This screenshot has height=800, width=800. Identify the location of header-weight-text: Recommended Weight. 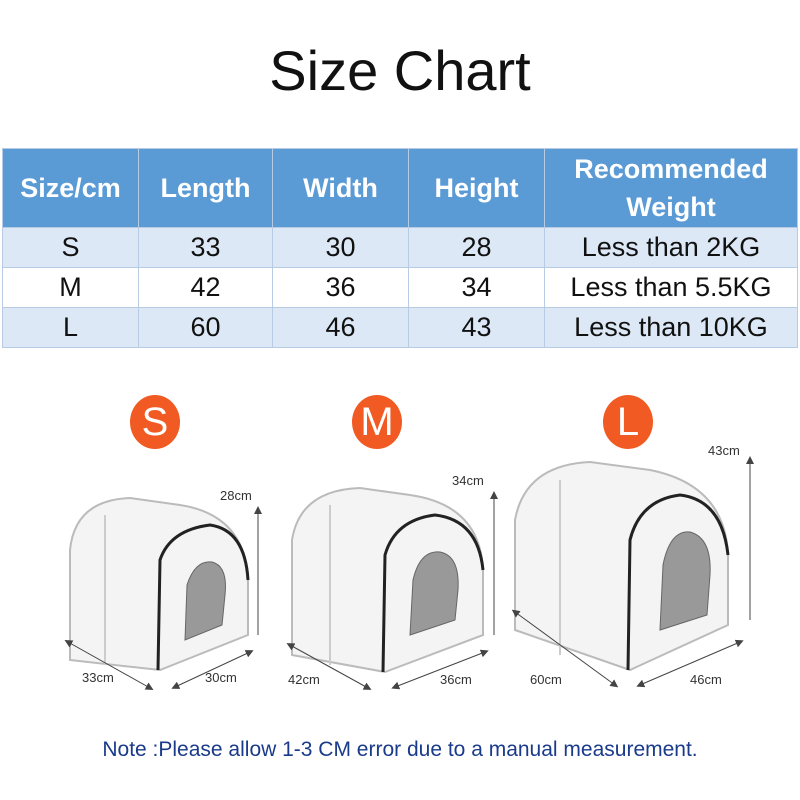
(671, 188).